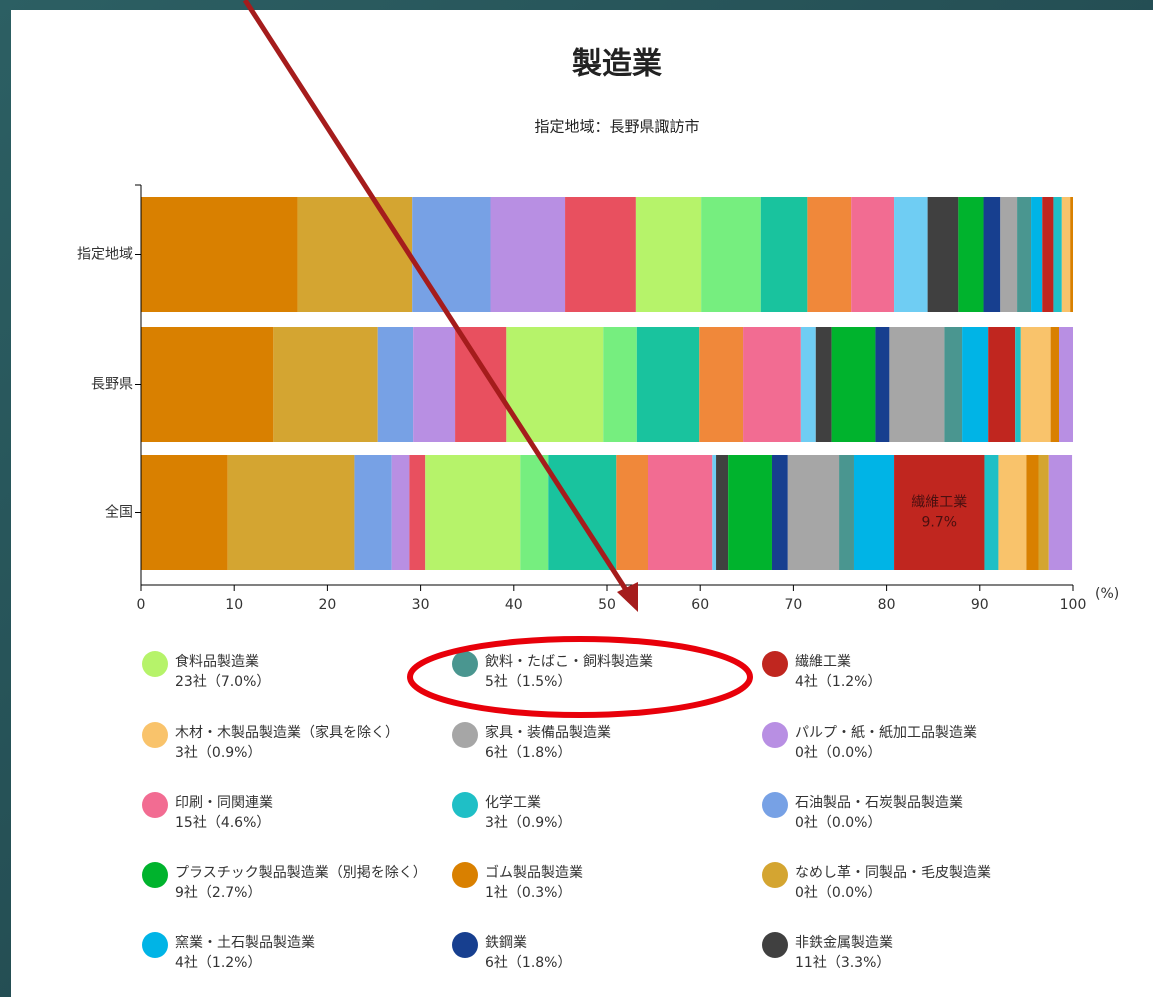  Describe the element at coordinates (514, 605) in the screenshot. I see `x-tick-label: 40` at that location.